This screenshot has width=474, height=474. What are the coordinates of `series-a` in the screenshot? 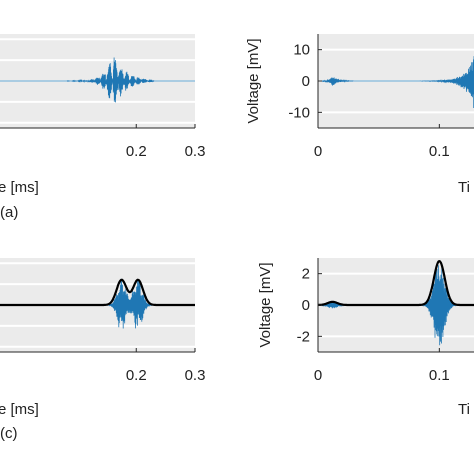 It's located at (97, 80).